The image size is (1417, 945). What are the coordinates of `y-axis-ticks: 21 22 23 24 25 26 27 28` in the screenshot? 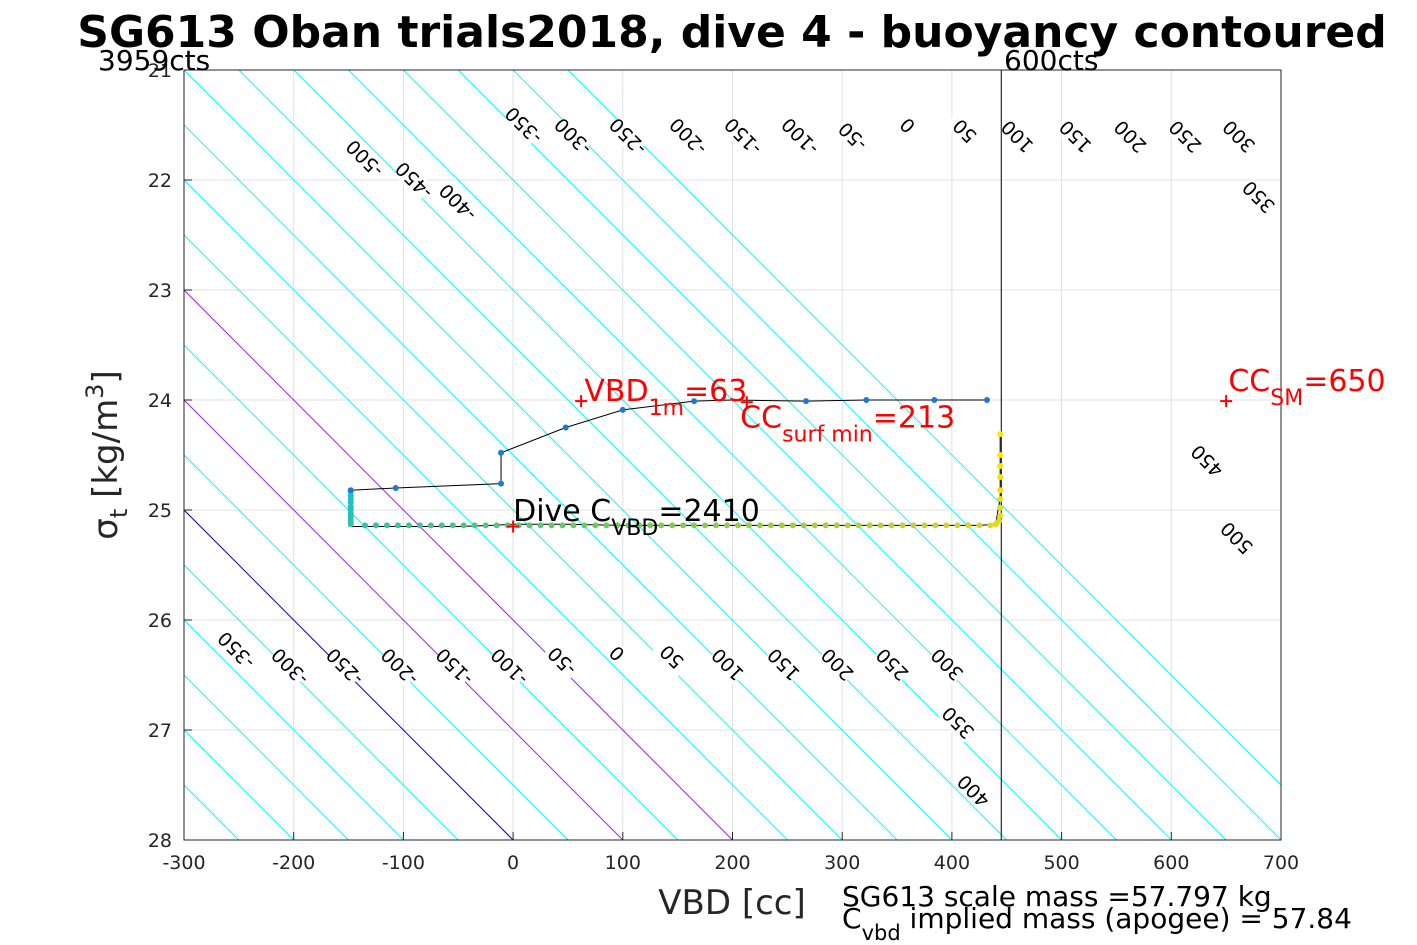 It's located at (170, 456).